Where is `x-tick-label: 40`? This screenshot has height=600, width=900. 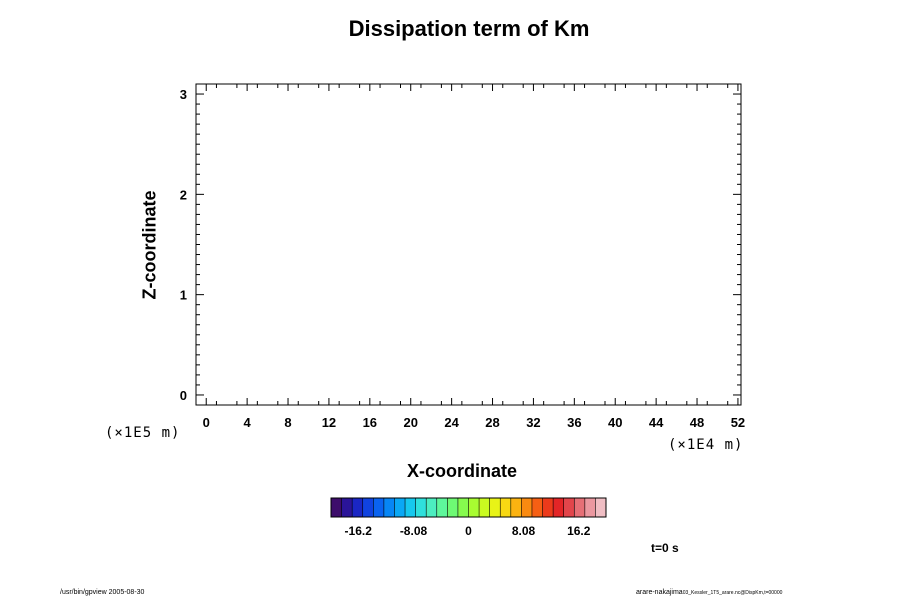 x-tick-label: 40 is located at coordinates (615, 422).